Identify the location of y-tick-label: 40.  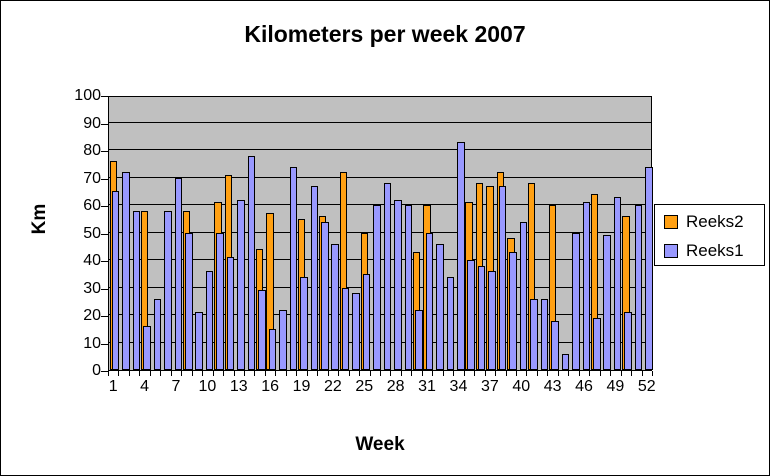
(92, 260).